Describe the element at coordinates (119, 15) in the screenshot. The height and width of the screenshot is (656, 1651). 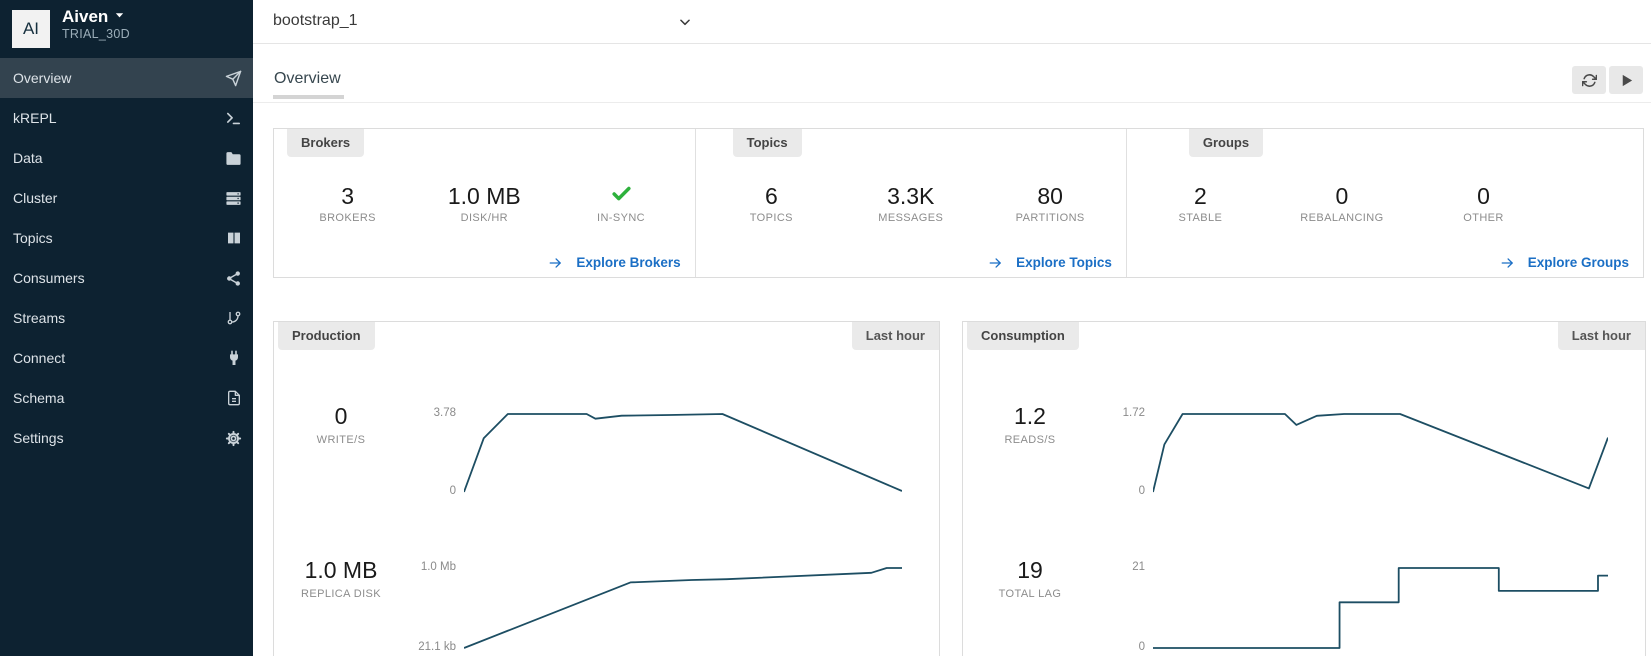
I see `caret-down-icon` at that location.